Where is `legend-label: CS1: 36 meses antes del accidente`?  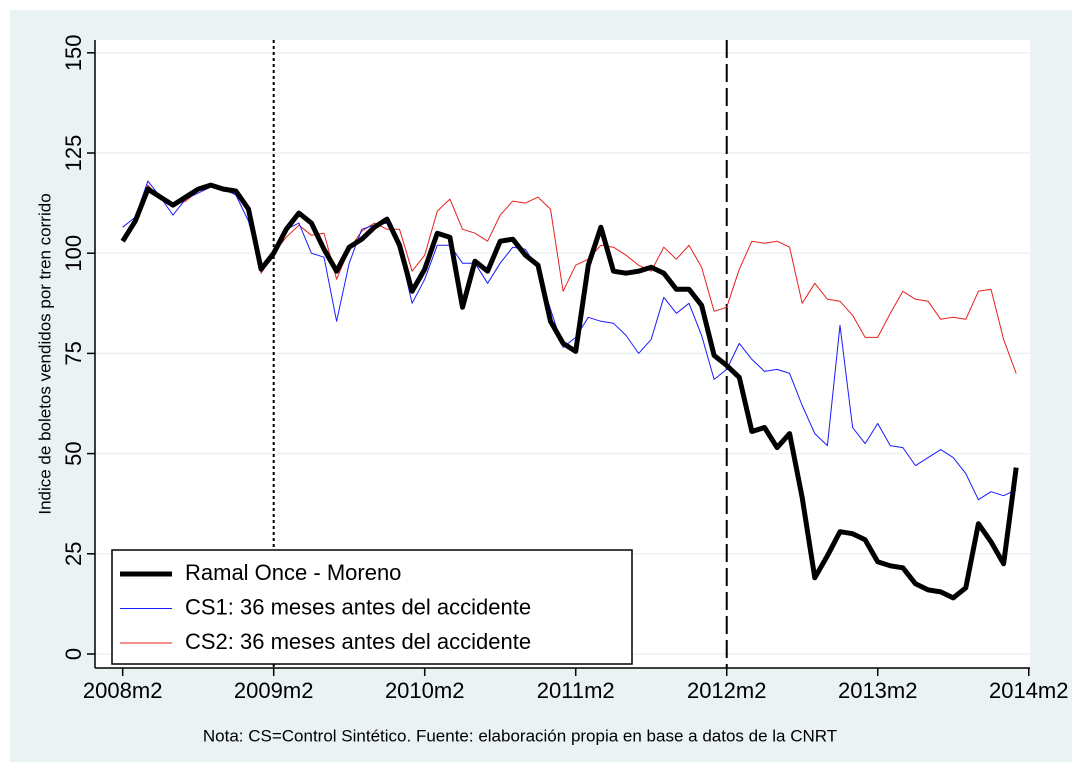
legend-label: CS1: 36 meses antes del accidente is located at coordinates (358, 606).